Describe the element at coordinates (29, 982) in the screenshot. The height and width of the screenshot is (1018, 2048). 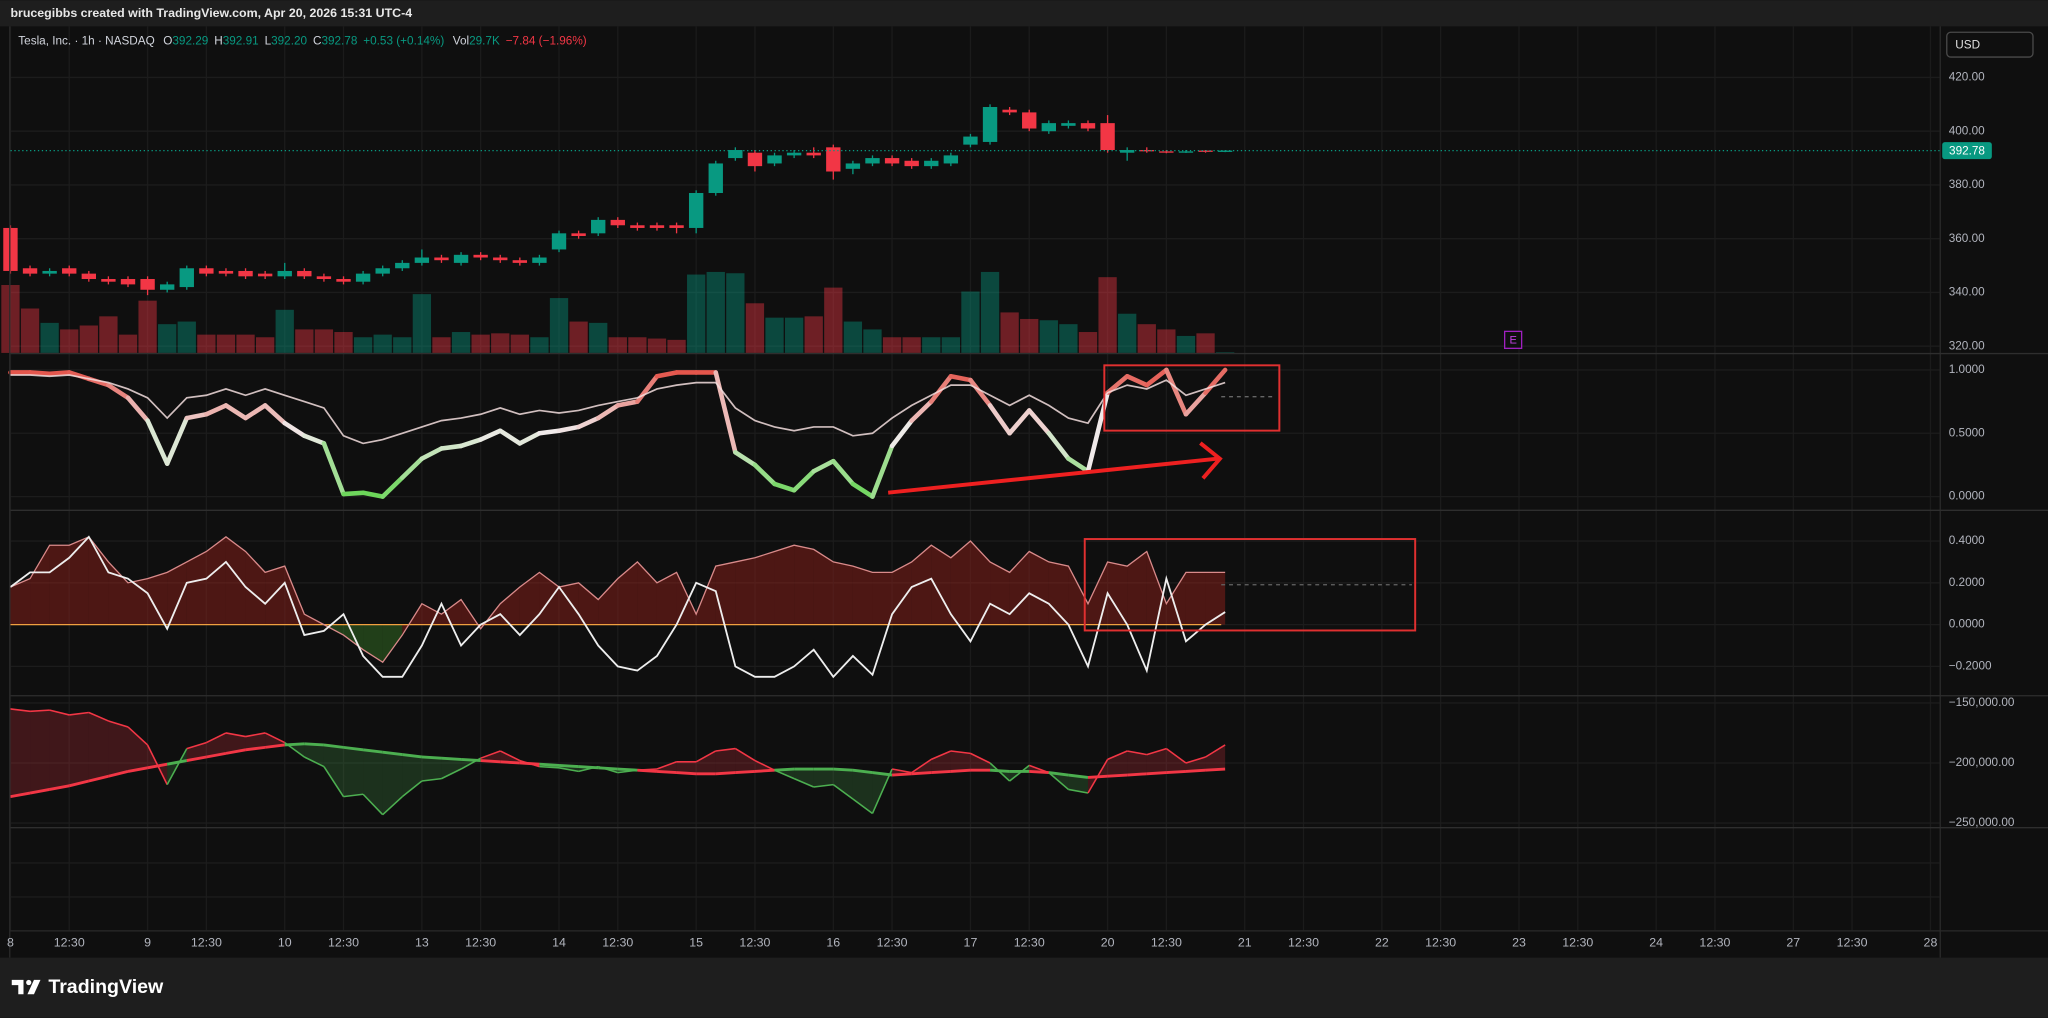
I see `logo-shape` at that location.